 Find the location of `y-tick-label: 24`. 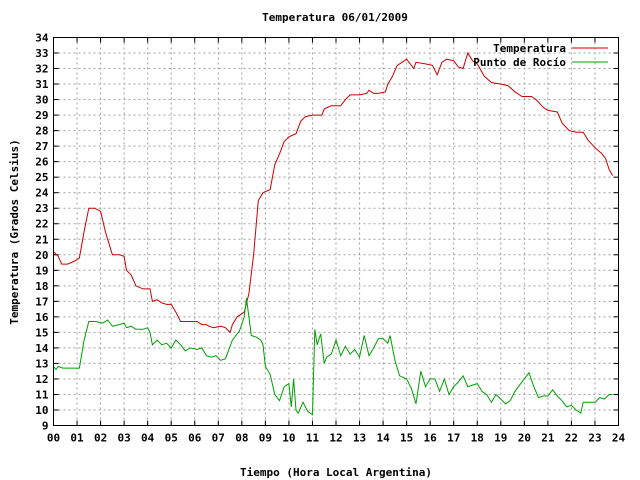

y-tick-label: 24 is located at coordinates (42, 193).